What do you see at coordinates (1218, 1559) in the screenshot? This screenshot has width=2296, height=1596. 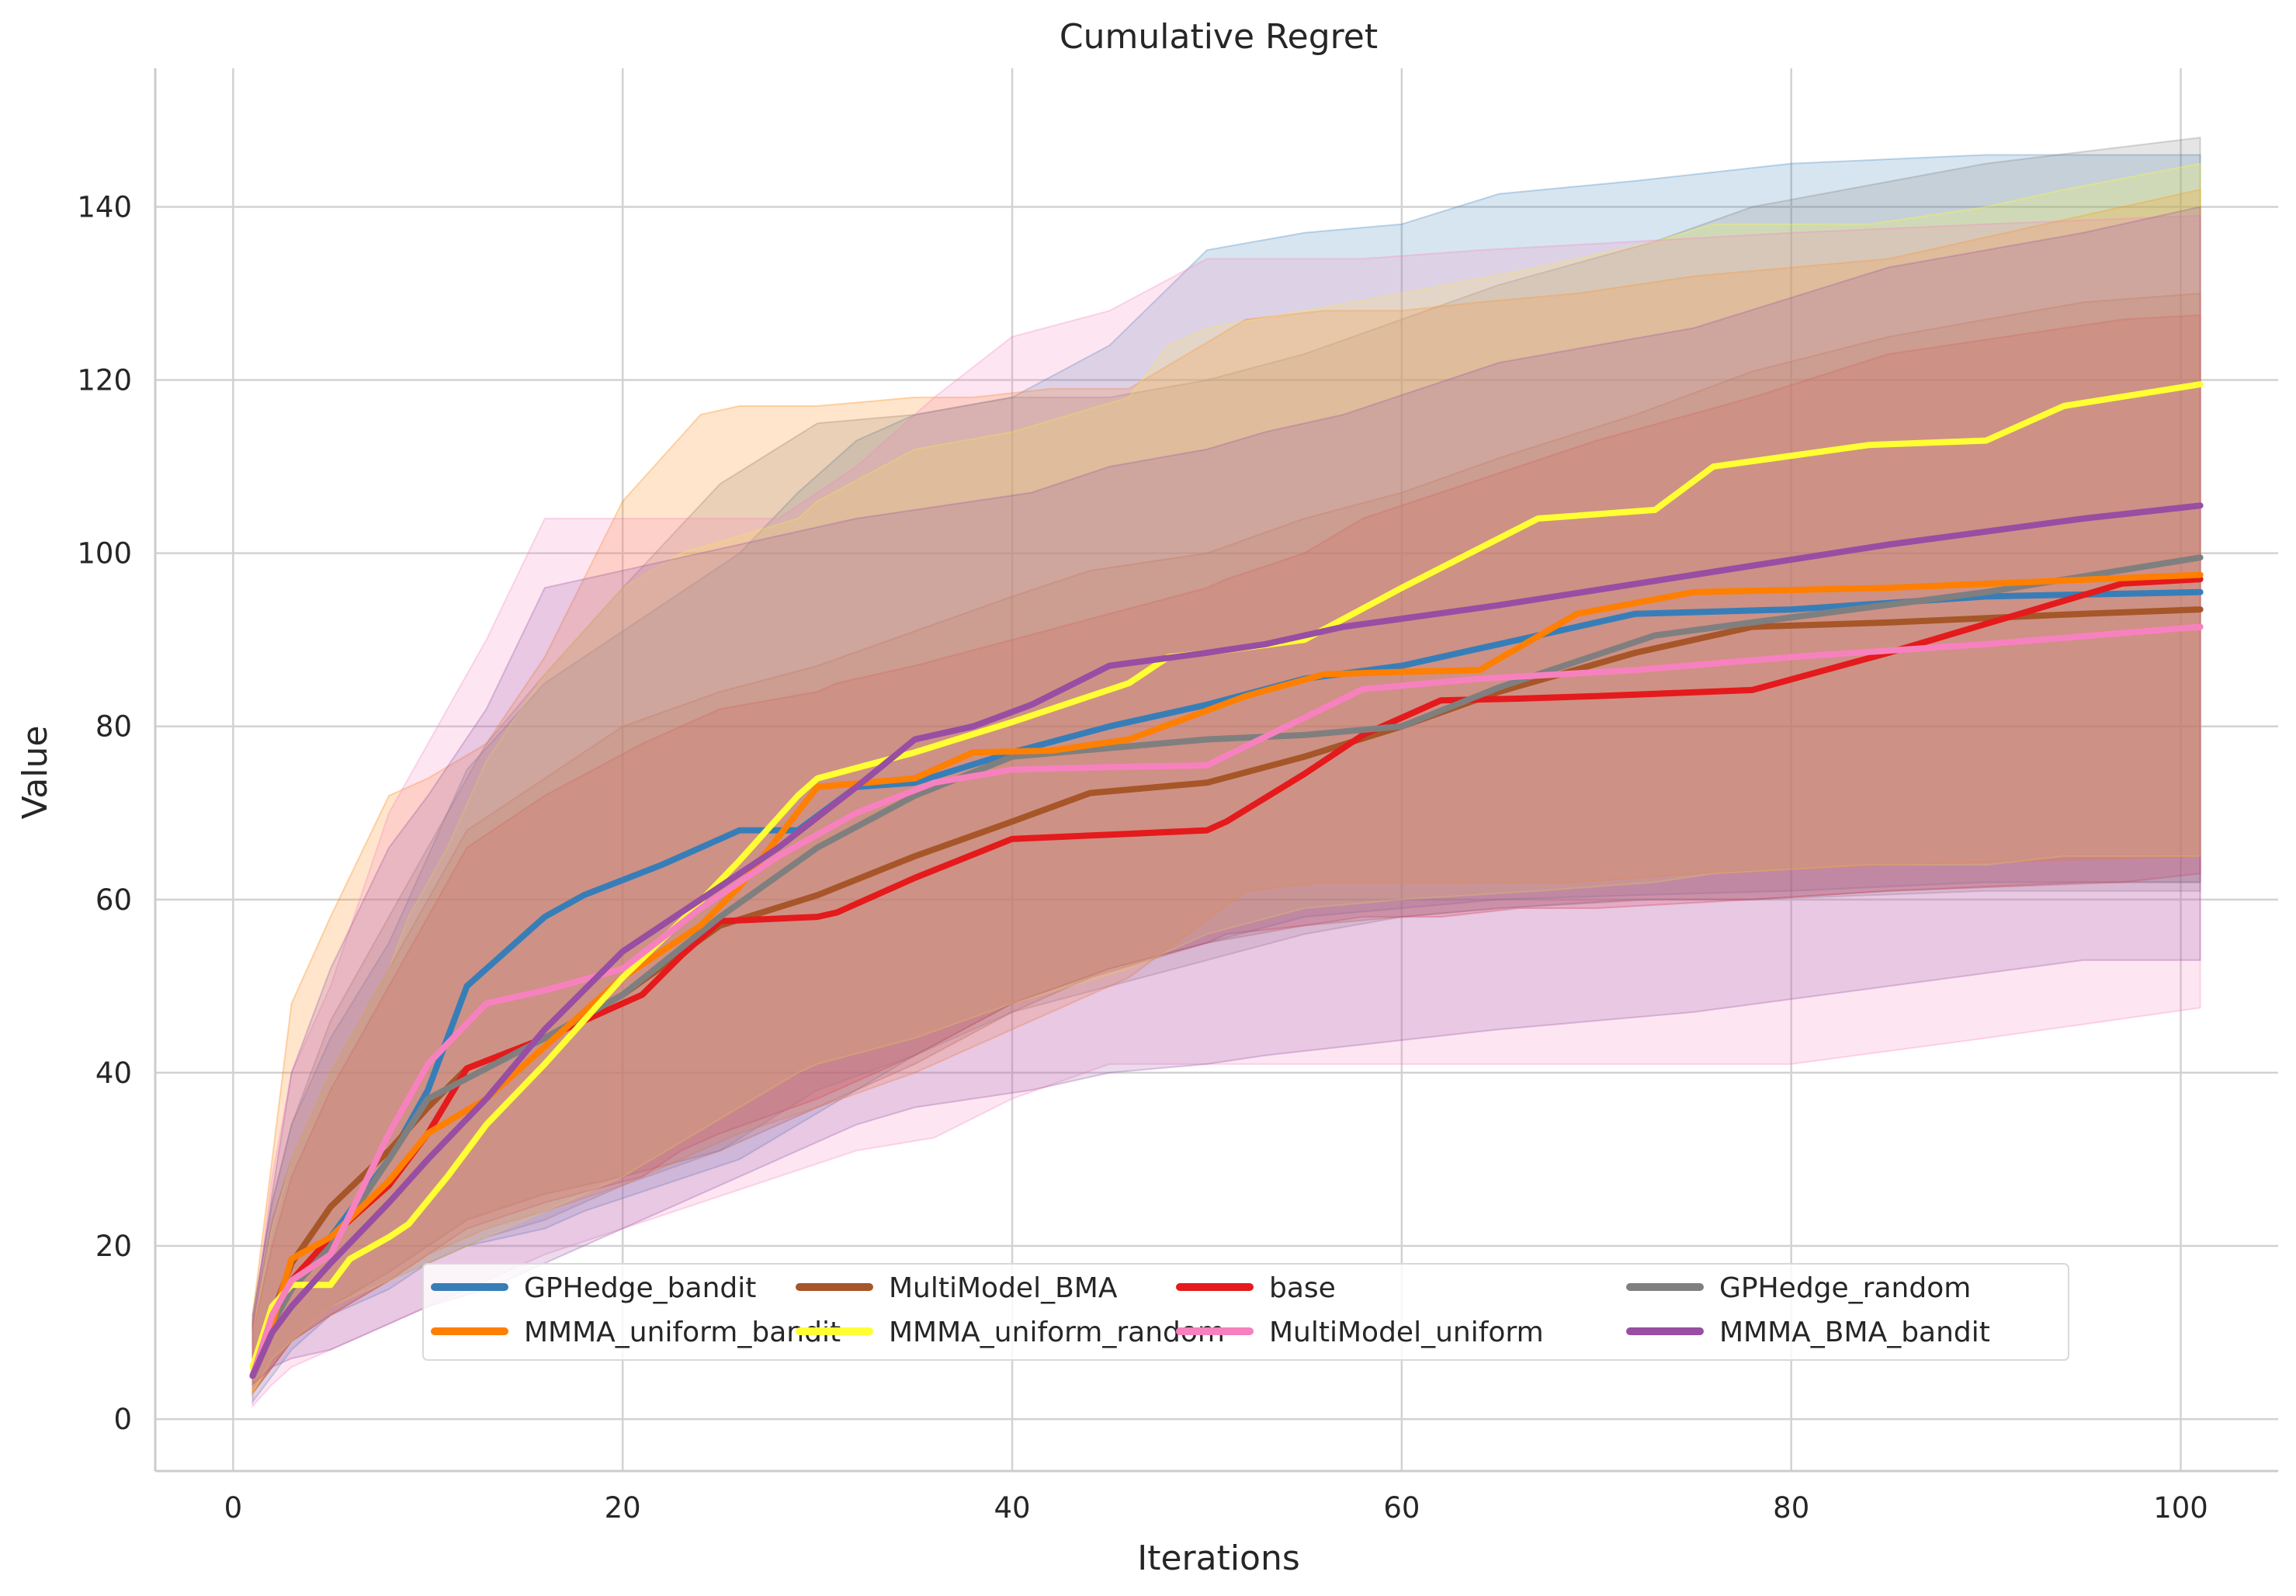 I see `x-axis-label: Iterations` at bounding box center [1218, 1559].